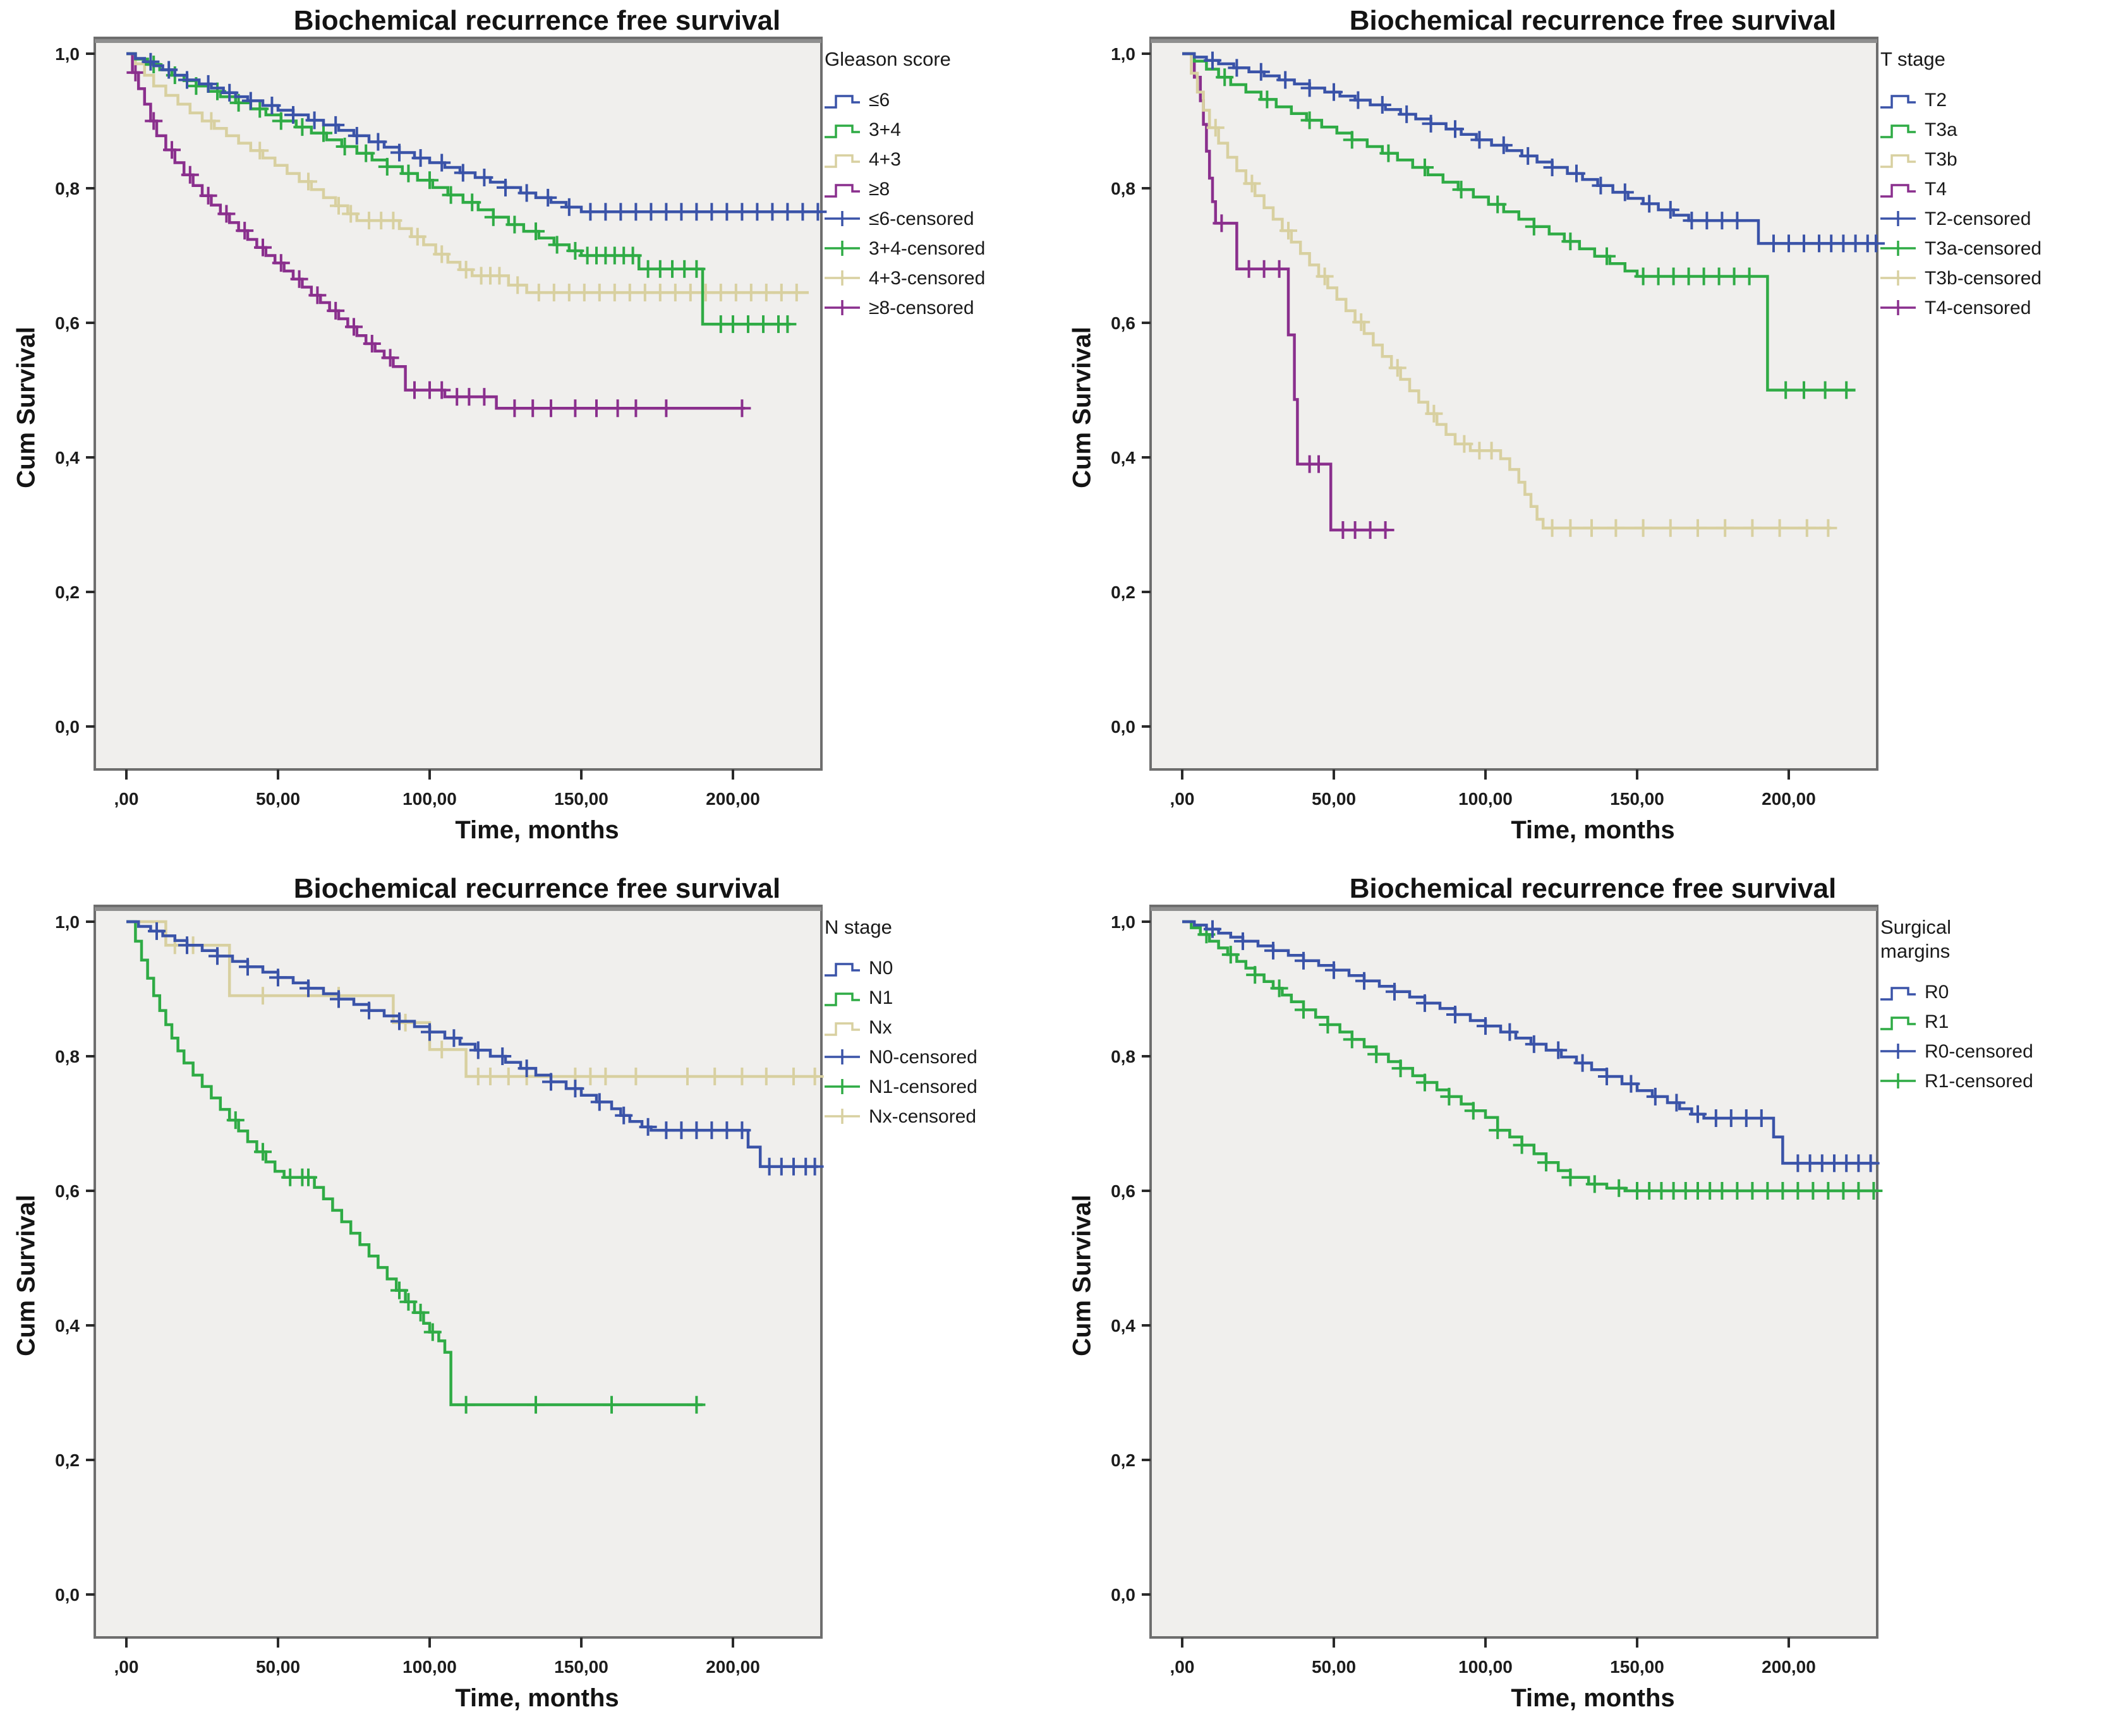 The width and height of the screenshot is (2111, 1736). I want to click on legend-item-label: 4+3-censored, so click(927, 278).